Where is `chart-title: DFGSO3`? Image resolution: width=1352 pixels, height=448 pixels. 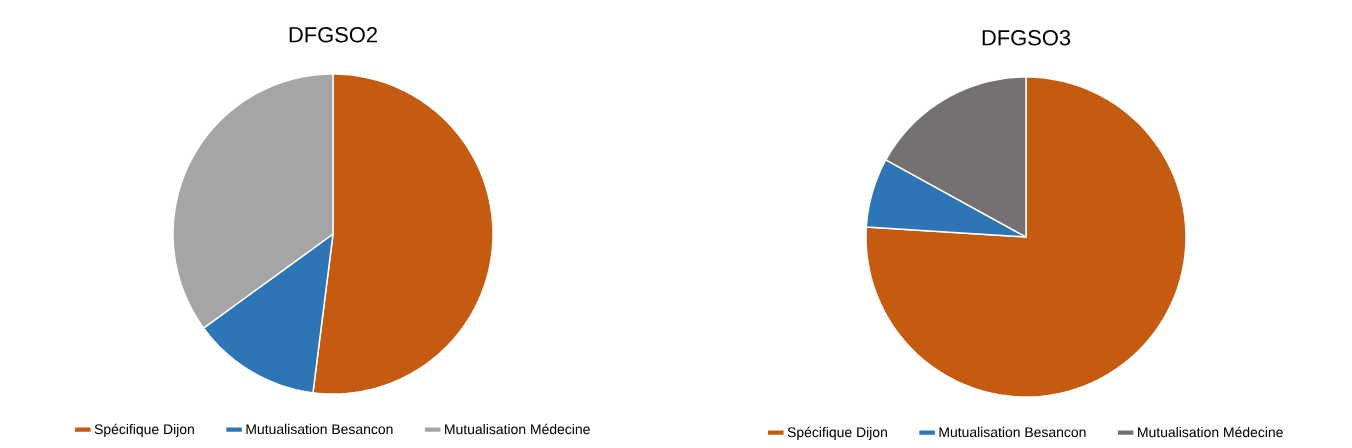
chart-title: DFGSO3 is located at coordinates (1026, 37).